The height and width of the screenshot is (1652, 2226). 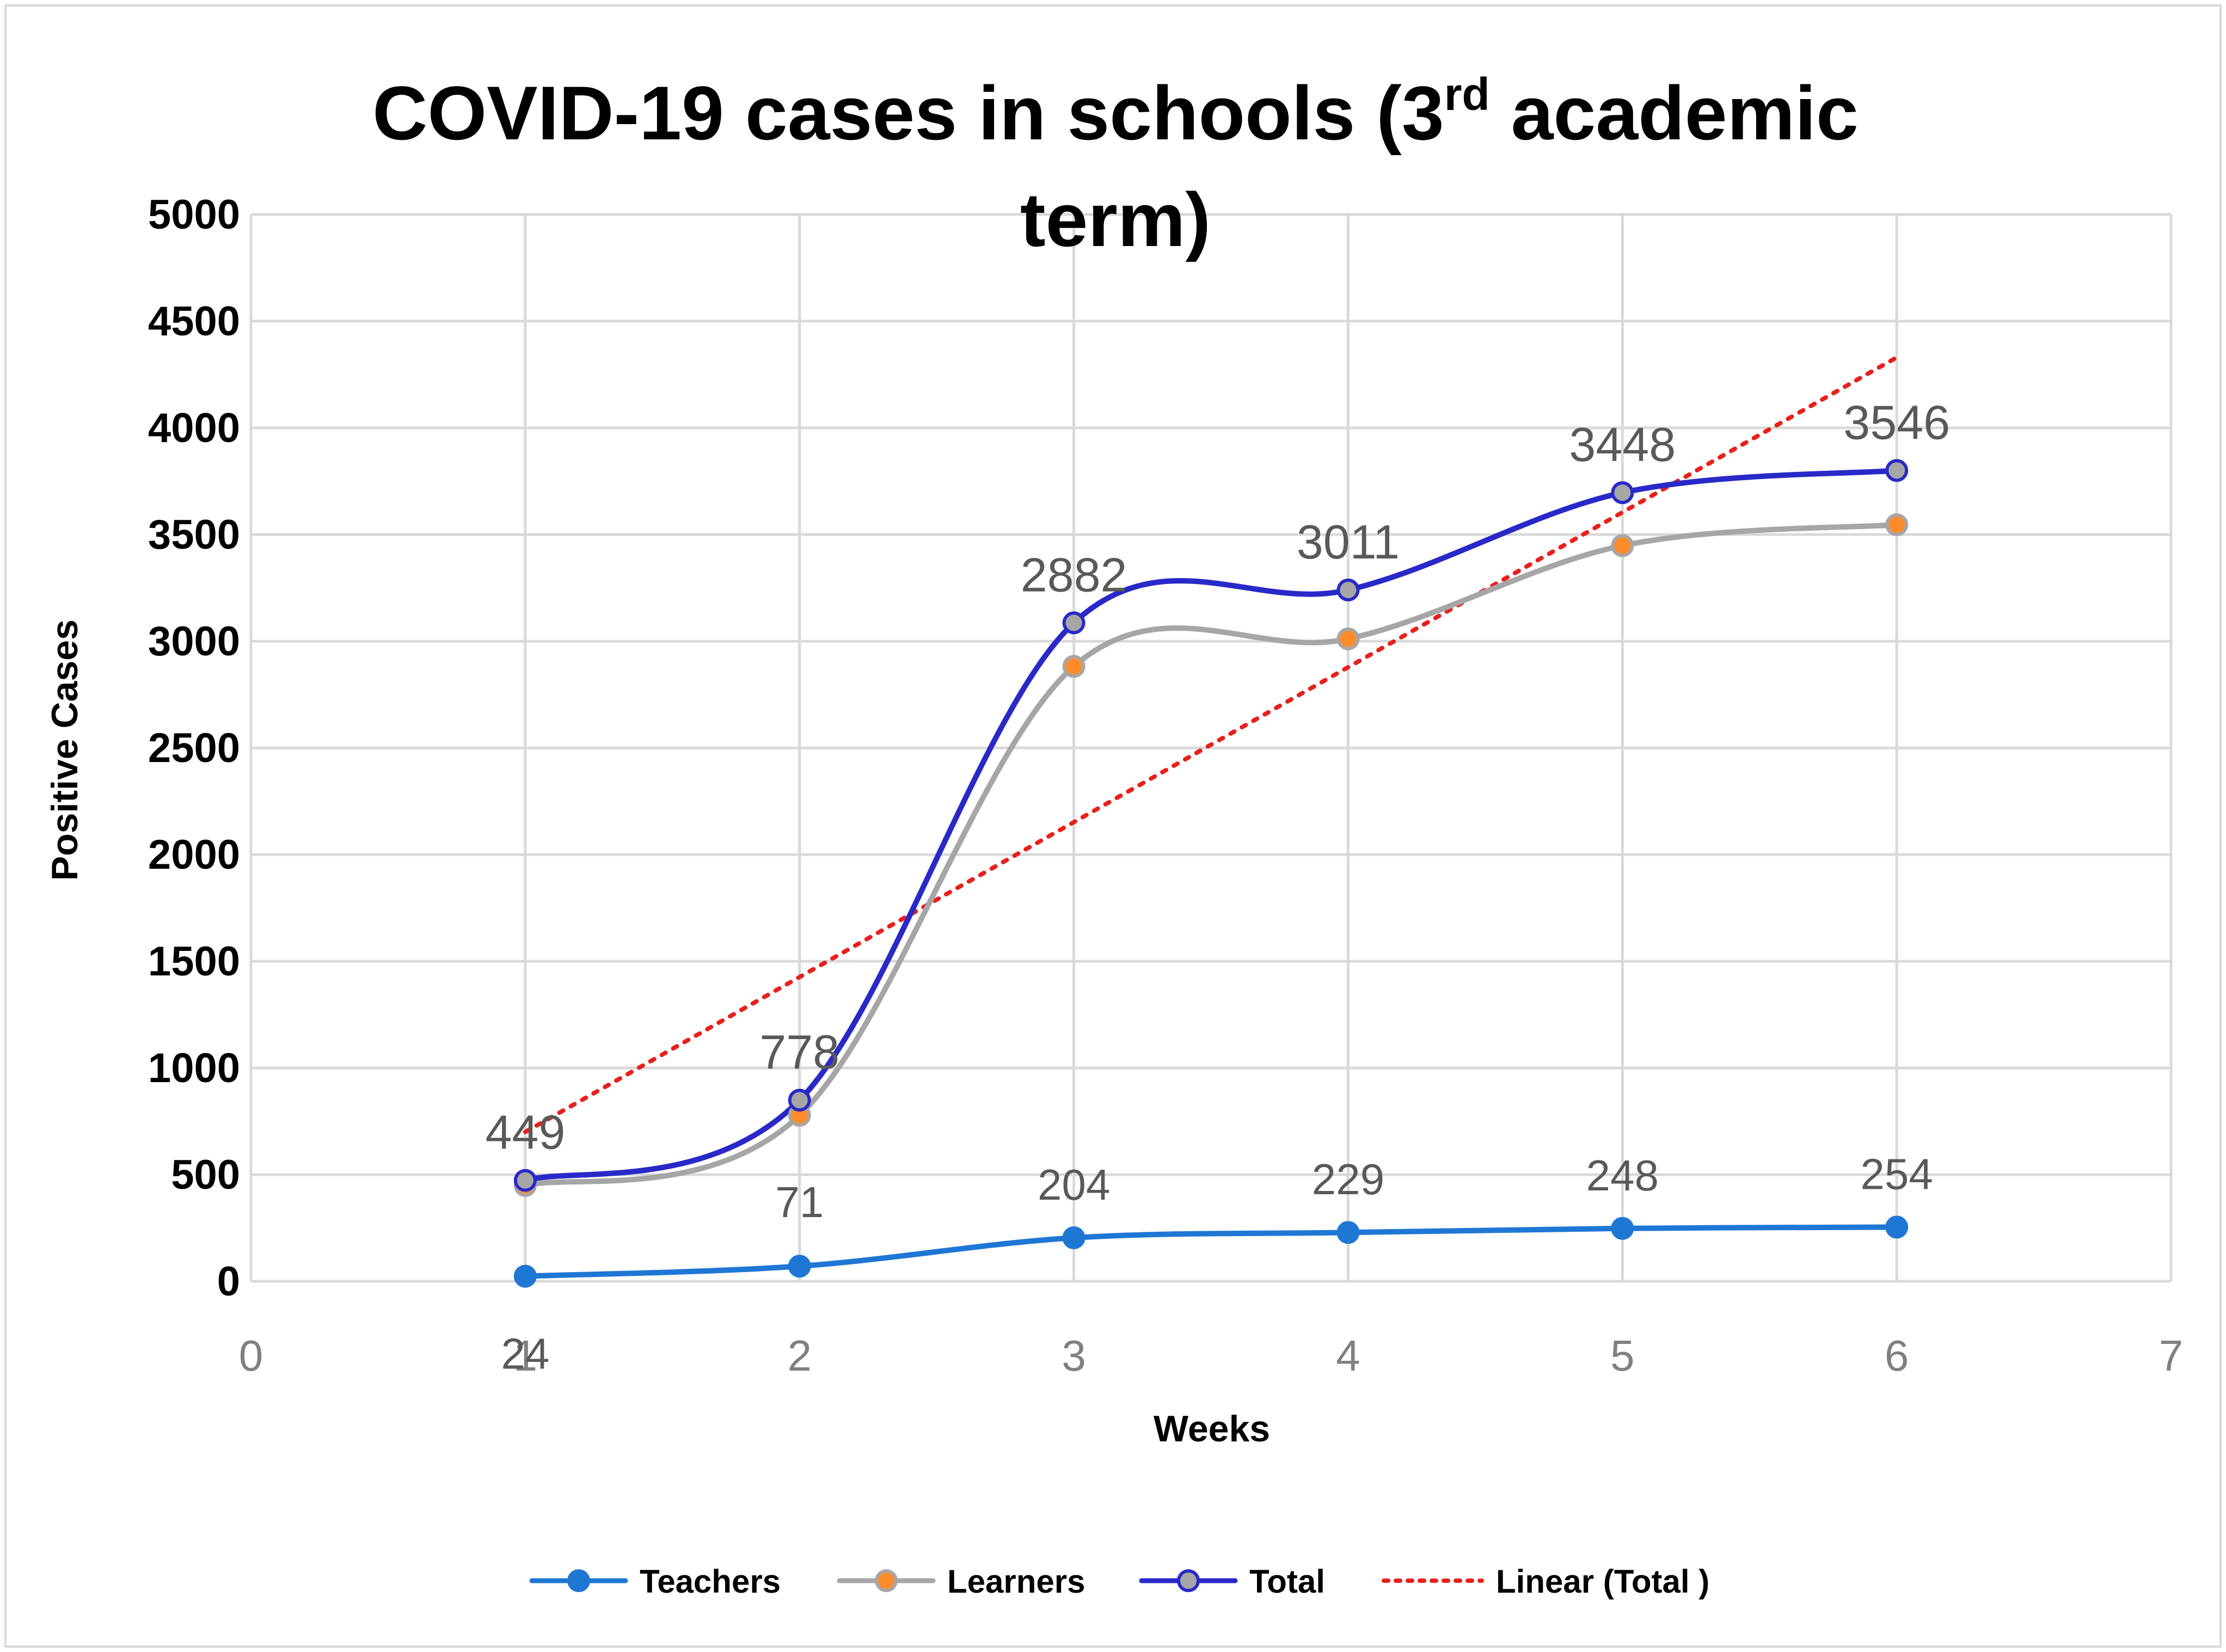 I want to click on y-tick-label: 4000, so click(x=194, y=428).